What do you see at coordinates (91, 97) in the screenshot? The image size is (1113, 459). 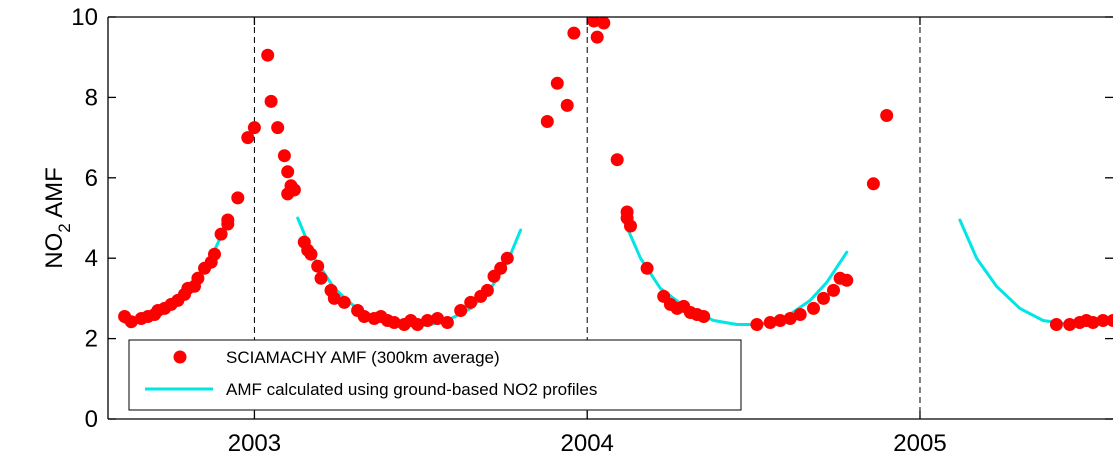 I see `y-tick-label: 8` at bounding box center [91, 97].